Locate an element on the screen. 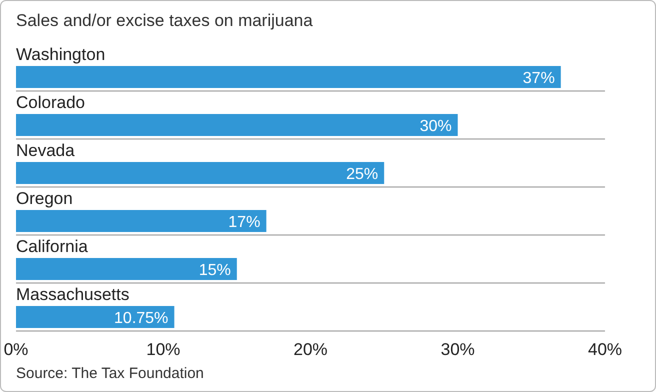  x-tick-label: 10% is located at coordinates (163, 350).